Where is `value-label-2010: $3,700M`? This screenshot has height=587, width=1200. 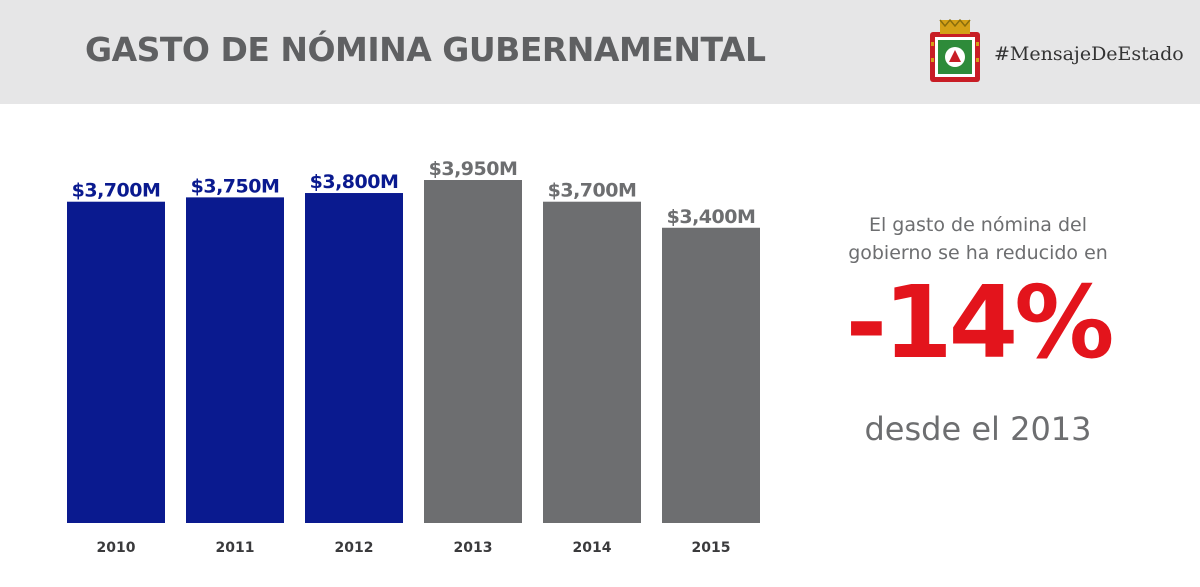 value-label-2010: $3,700M is located at coordinates (116, 191).